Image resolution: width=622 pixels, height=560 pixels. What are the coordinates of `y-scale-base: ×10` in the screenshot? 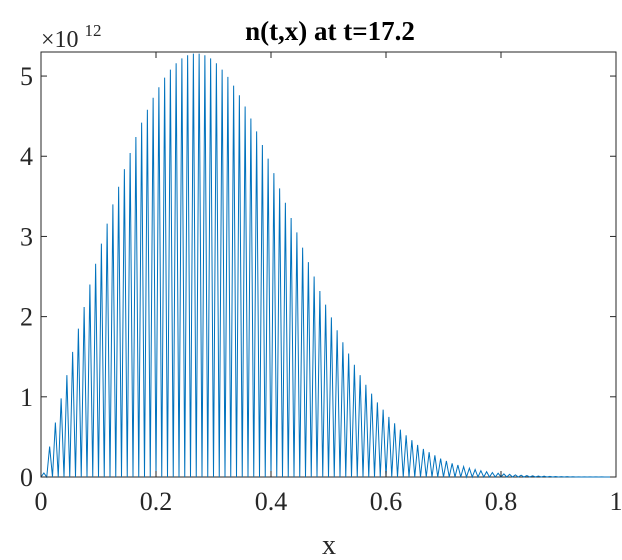 It's located at (60, 40).